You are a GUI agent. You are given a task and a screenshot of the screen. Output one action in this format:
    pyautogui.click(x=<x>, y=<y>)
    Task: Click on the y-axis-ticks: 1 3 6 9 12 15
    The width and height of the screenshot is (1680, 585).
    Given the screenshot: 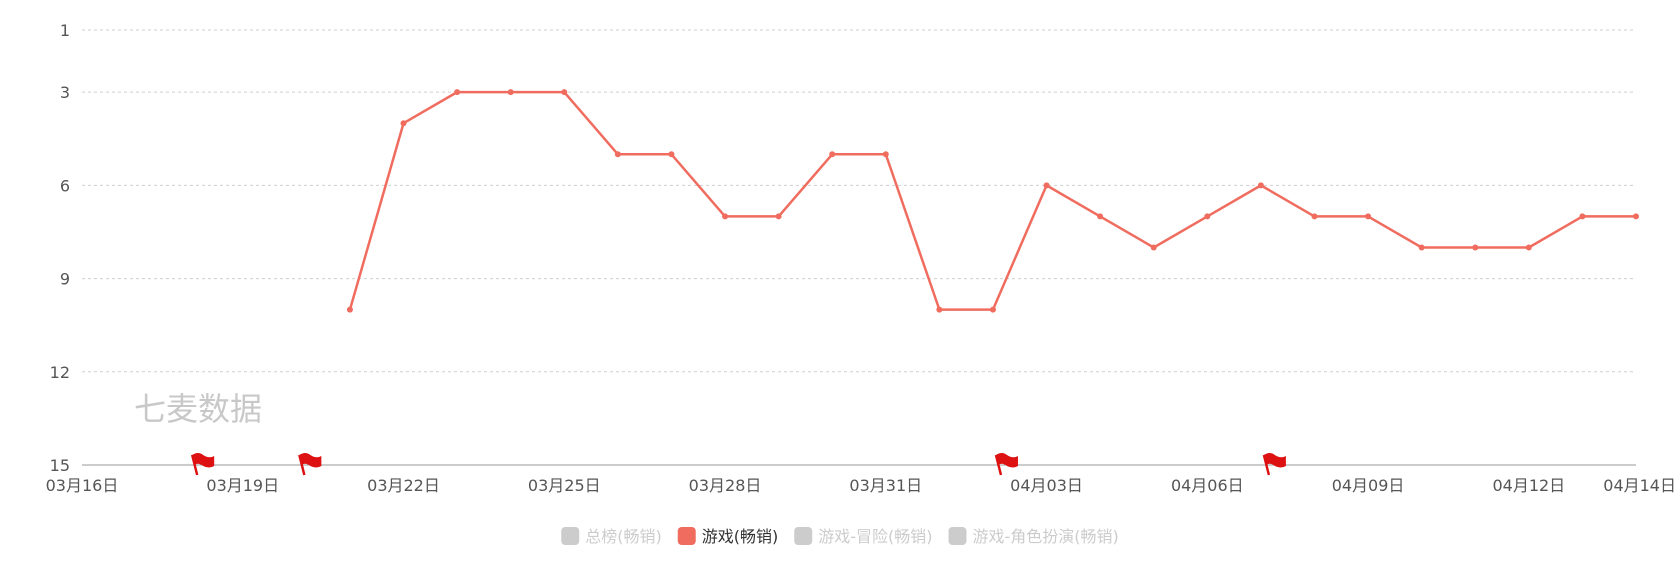 What is the action you would take?
    pyautogui.click(x=60, y=248)
    